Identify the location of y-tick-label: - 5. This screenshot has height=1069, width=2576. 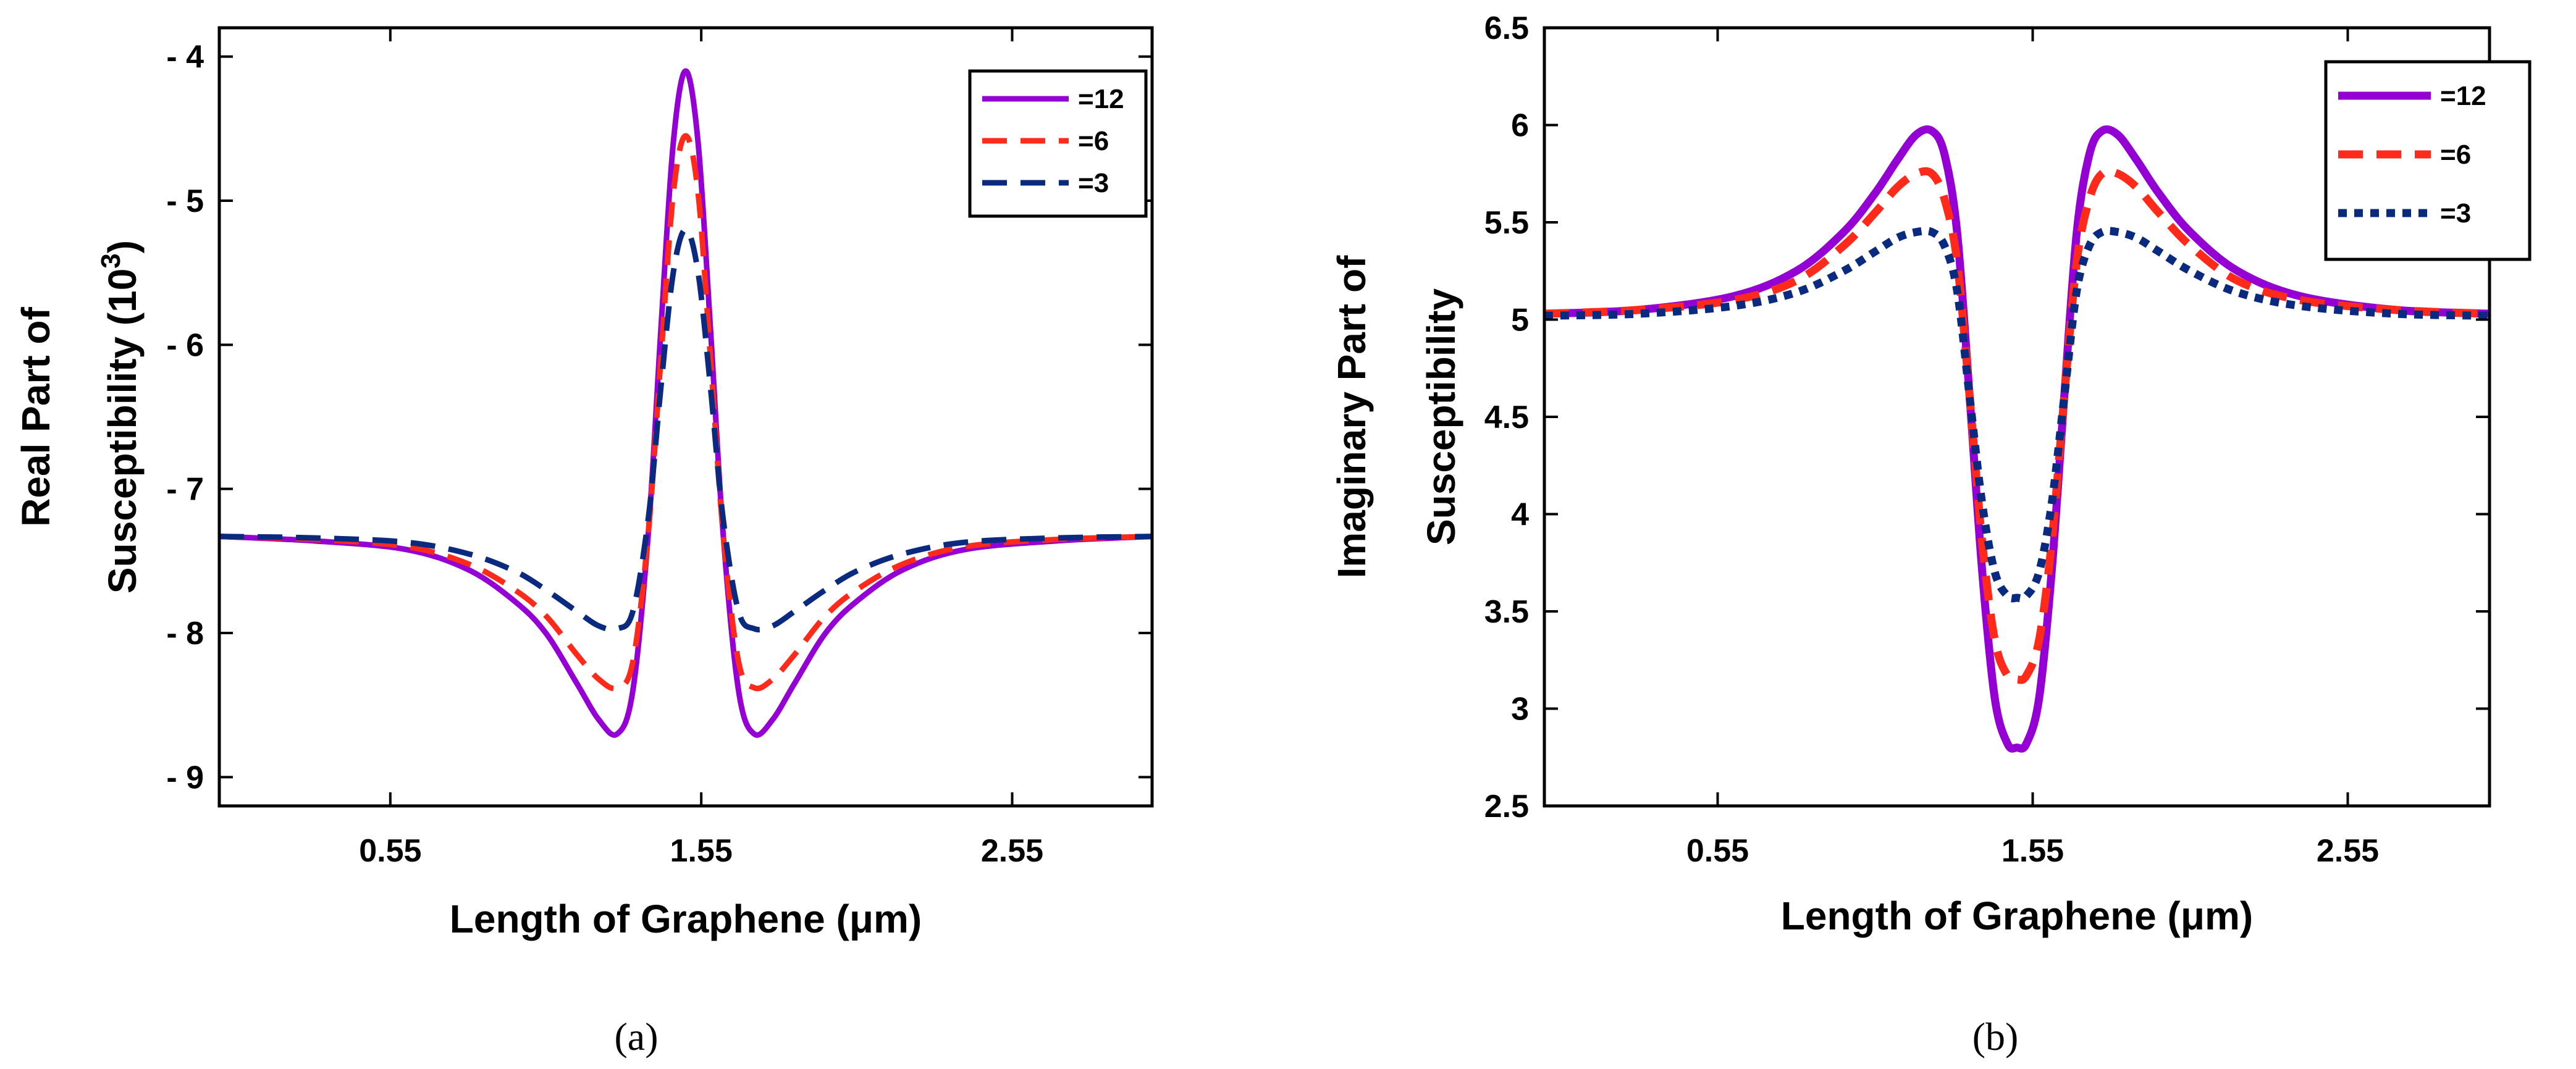
(185, 201).